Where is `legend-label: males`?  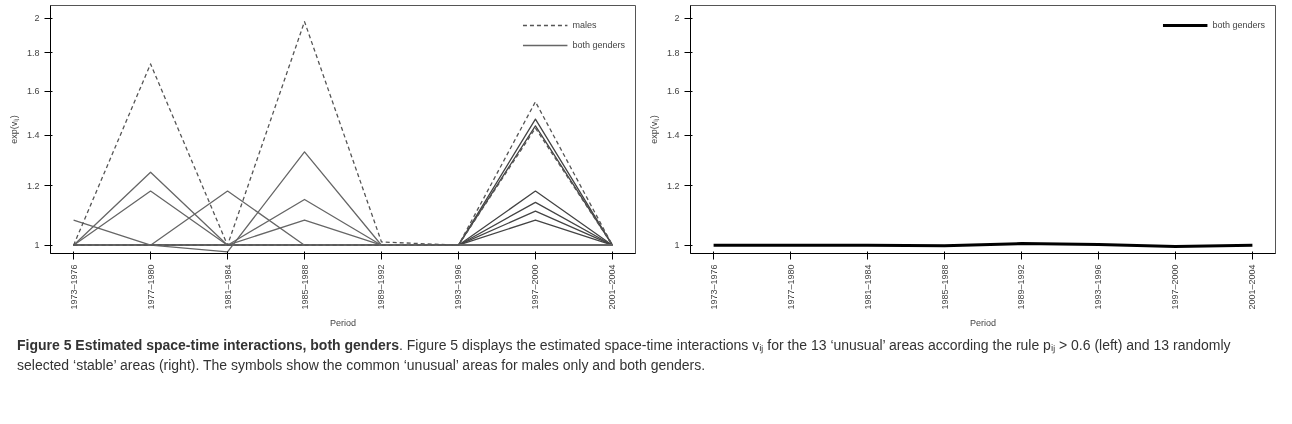 legend-label: males is located at coordinates (584, 25).